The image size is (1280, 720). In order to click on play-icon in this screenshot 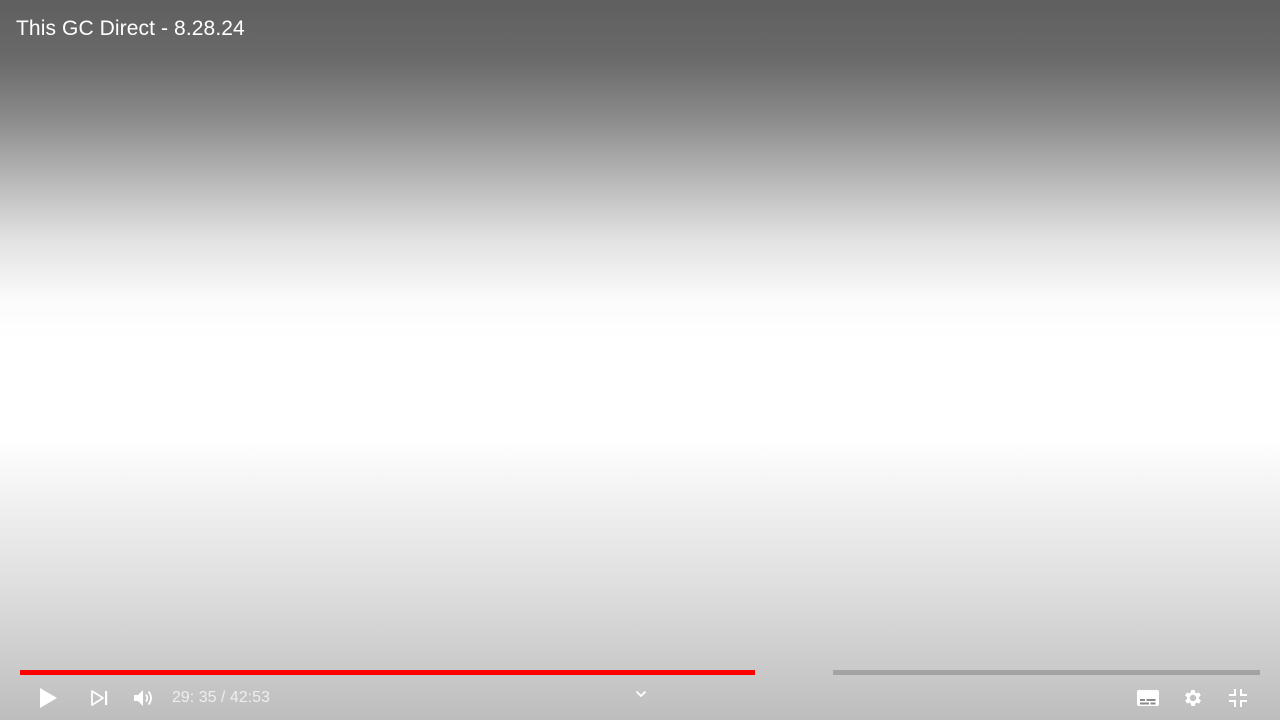, I will do `click(48, 698)`.